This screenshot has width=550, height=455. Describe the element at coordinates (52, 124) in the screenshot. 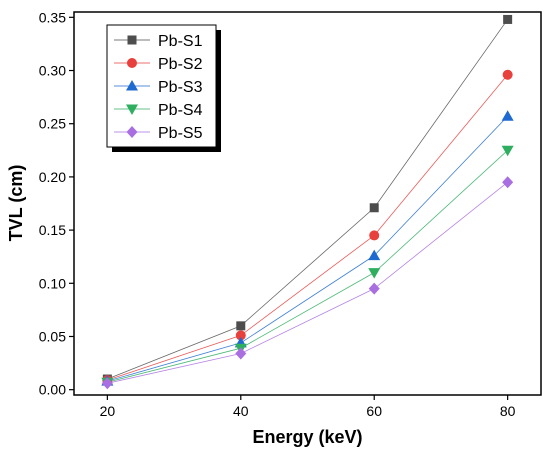

I see `y-tick-label: 0.25` at that location.